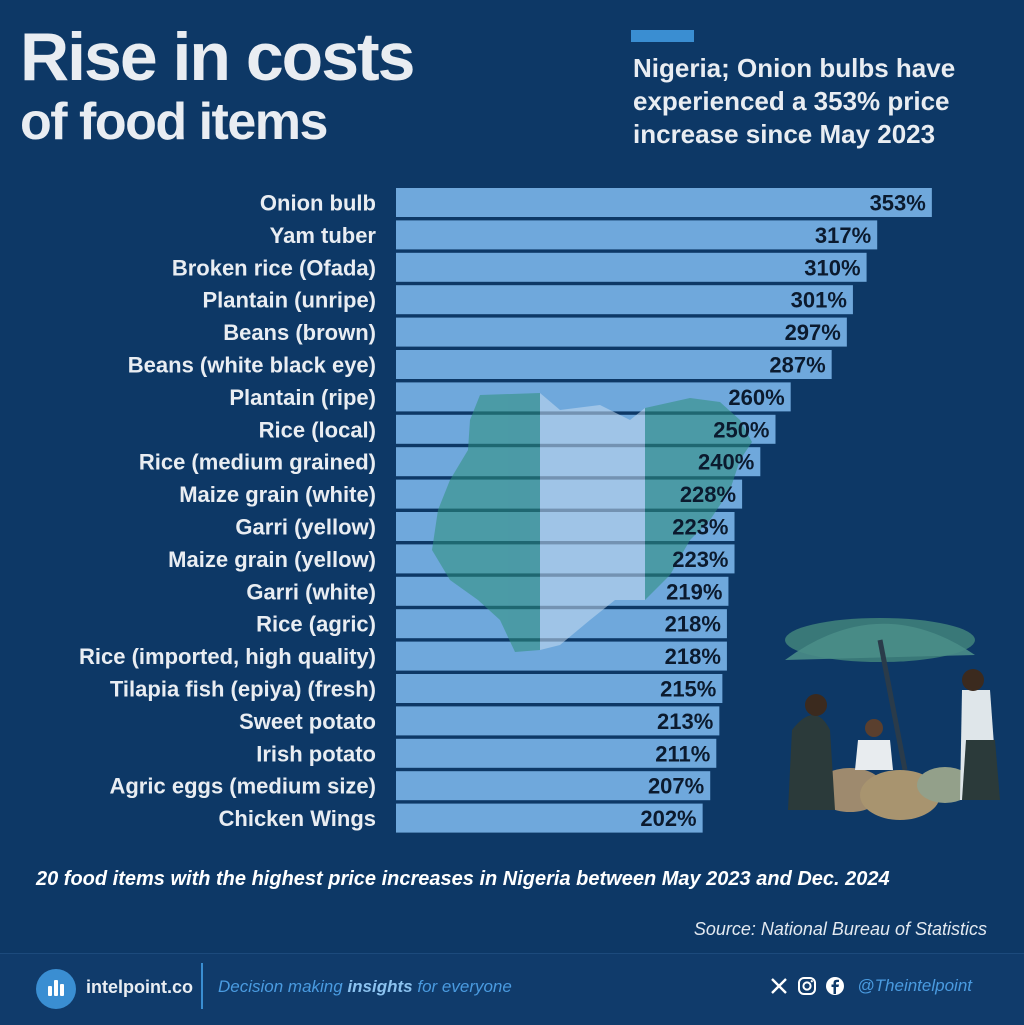 The image size is (1024, 1025). What do you see at coordinates (298, 818) in the screenshot?
I see `category-label: Chicken Wings` at bounding box center [298, 818].